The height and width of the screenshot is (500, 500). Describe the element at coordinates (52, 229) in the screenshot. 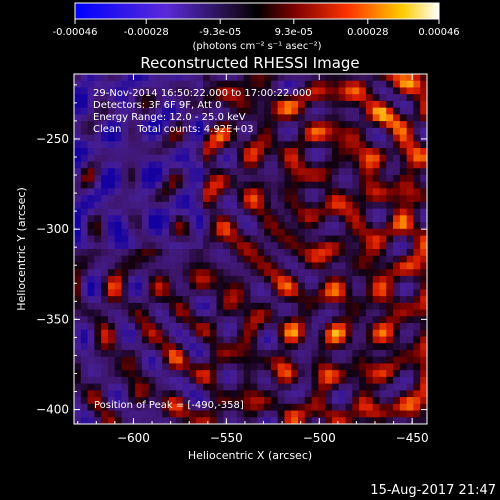

I see `y-tick-label: −300` at that location.